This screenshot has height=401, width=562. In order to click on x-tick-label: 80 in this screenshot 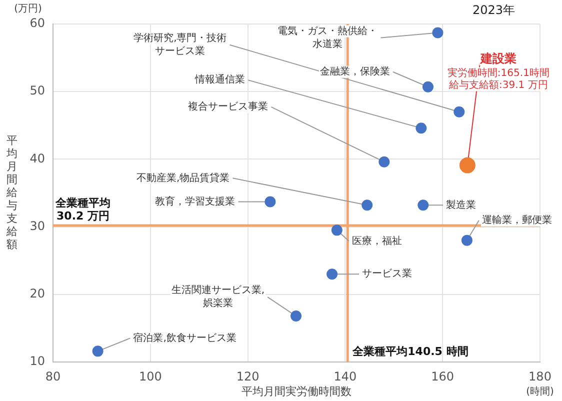, I will do `click(53, 376)`.